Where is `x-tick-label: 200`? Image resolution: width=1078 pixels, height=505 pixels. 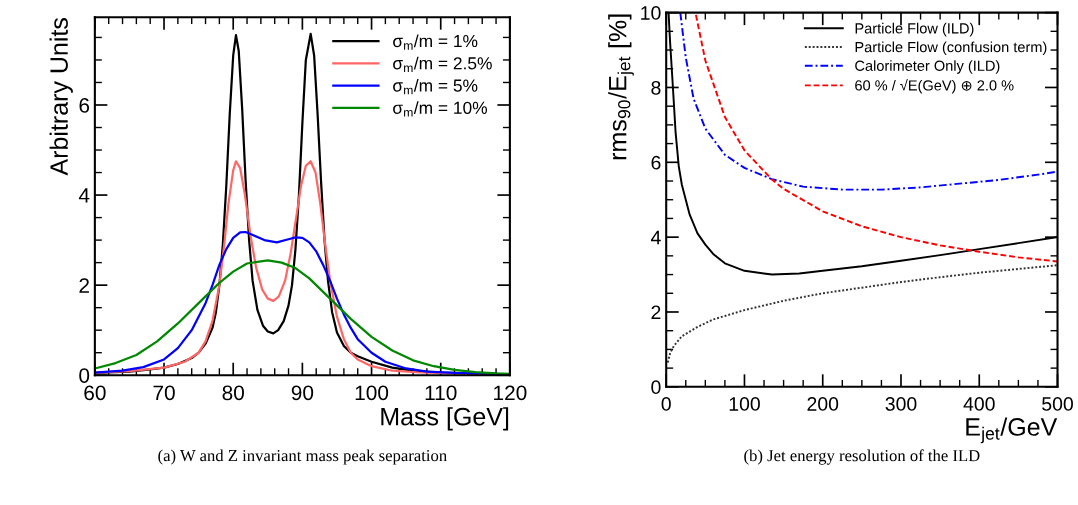 x-tick-label: 200 is located at coordinates (823, 404).